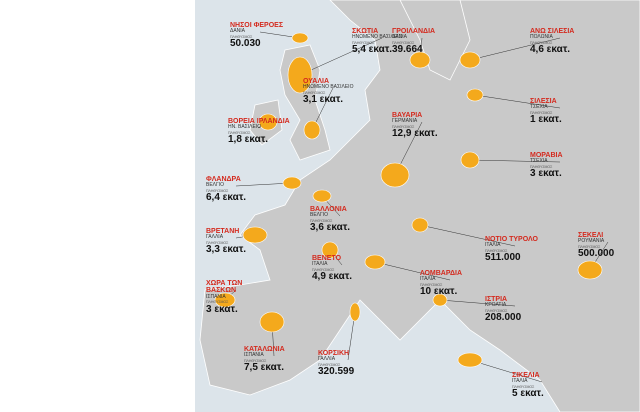 This screenshot has height=412, width=640. I want to click on region-name: ΣΙΛΕΣΙΑ, so click(543, 101).